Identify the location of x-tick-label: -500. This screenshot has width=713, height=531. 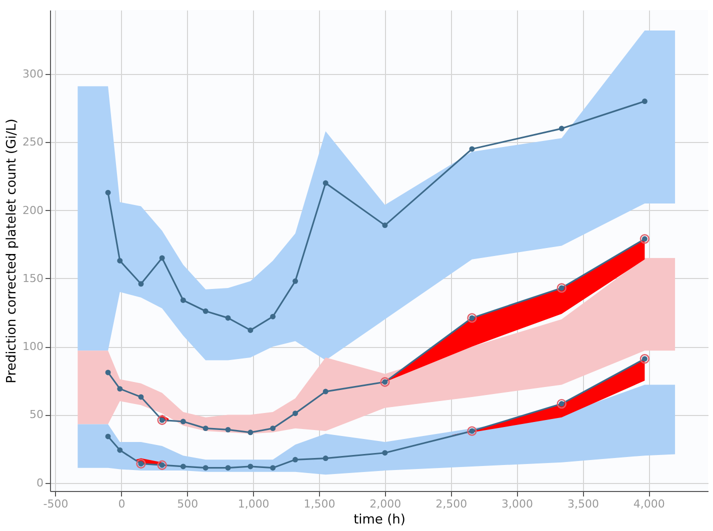
(55, 504).